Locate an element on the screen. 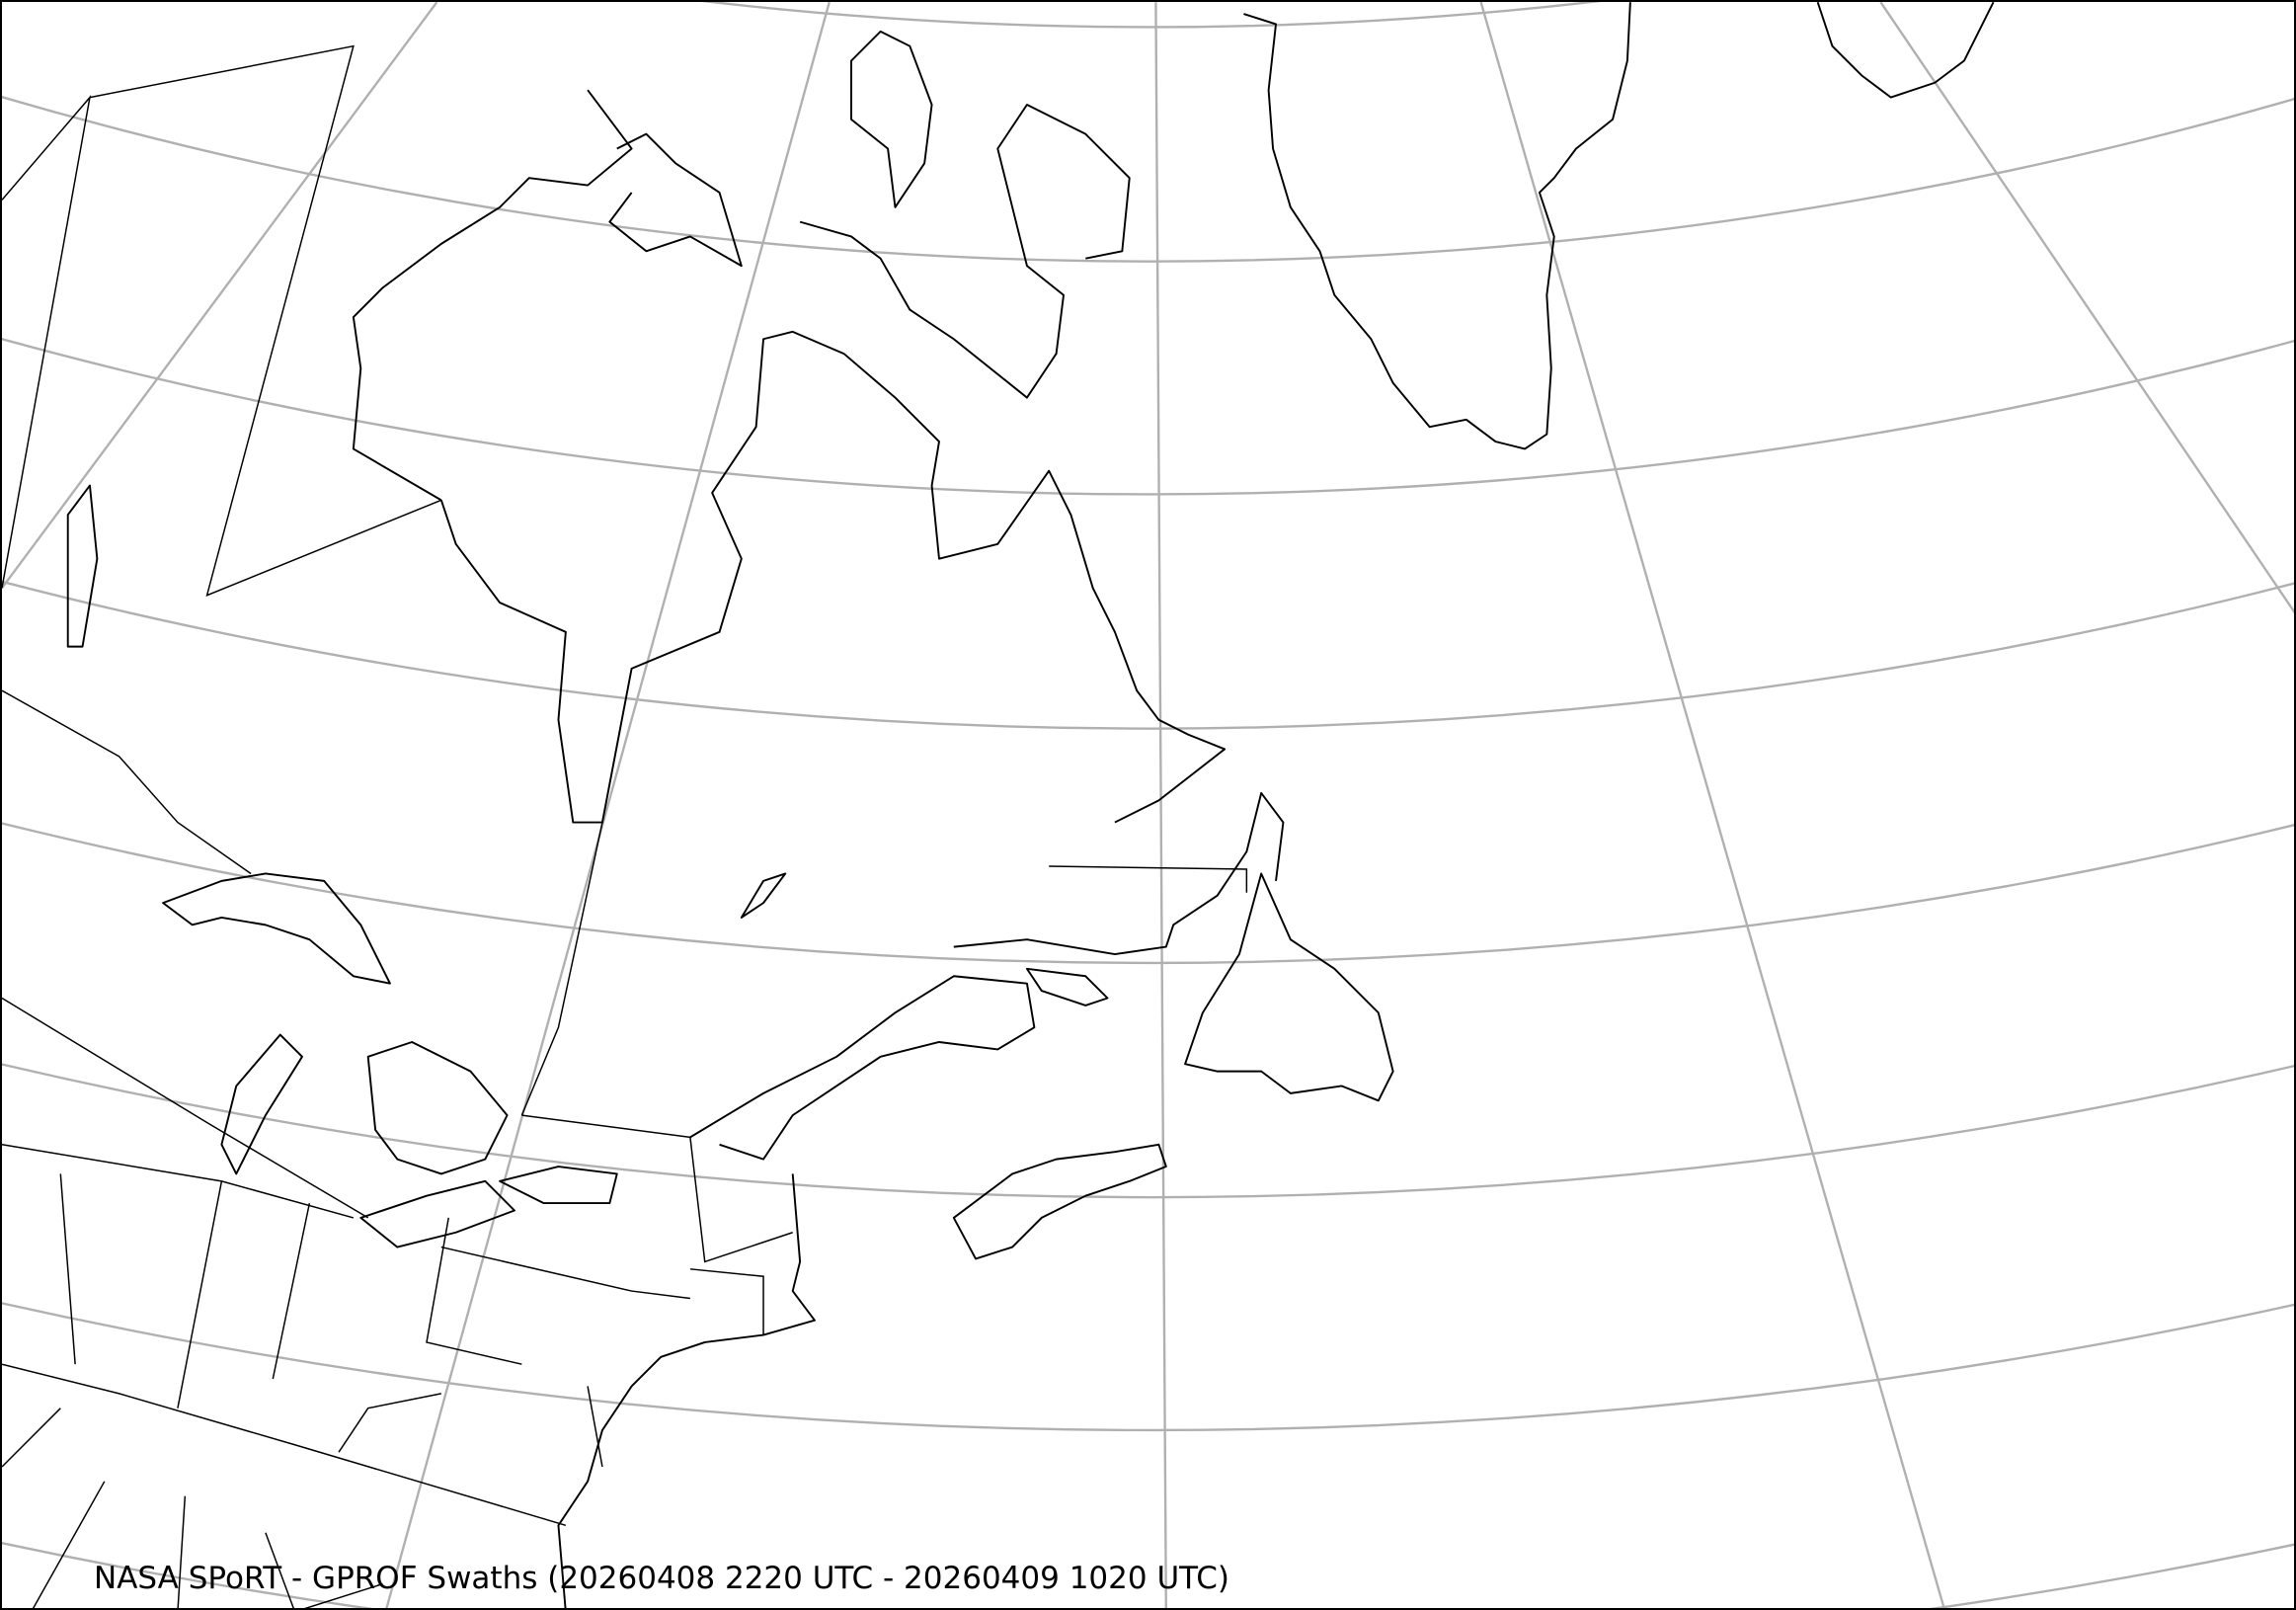 This screenshot has width=2296, height=1610. coastline-lake-ontario is located at coordinates (558, 1185).